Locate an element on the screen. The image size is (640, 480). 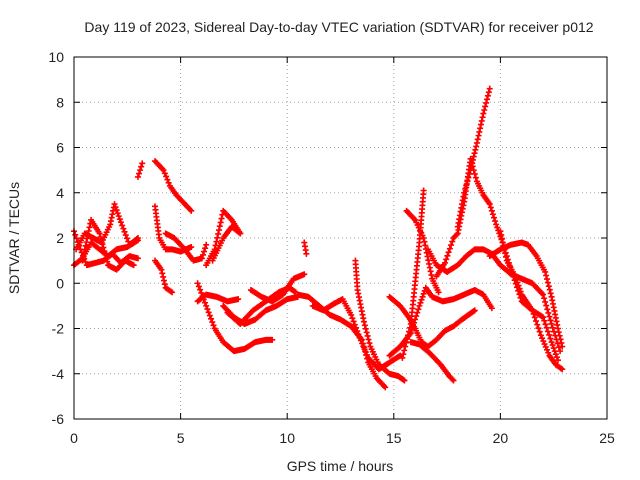
x-axis-label: GPS time / hours is located at coordinates (340, 466).